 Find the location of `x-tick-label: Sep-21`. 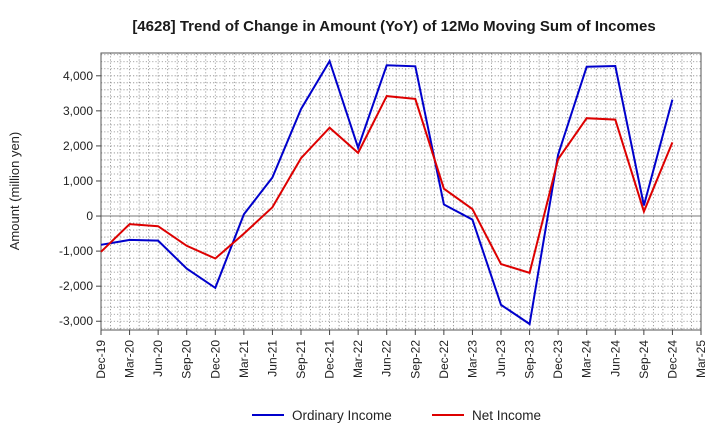

x-tick-label: Sep-21 is located at coordinates (301, 359).